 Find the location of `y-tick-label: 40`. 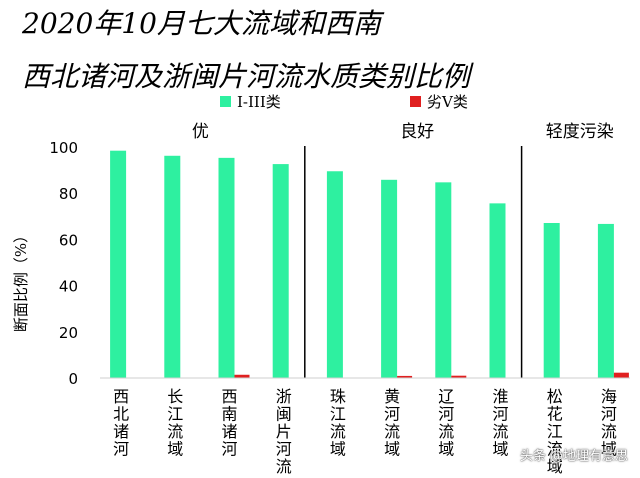

y-tick-label: 40 is located at coordinates (68, 287).